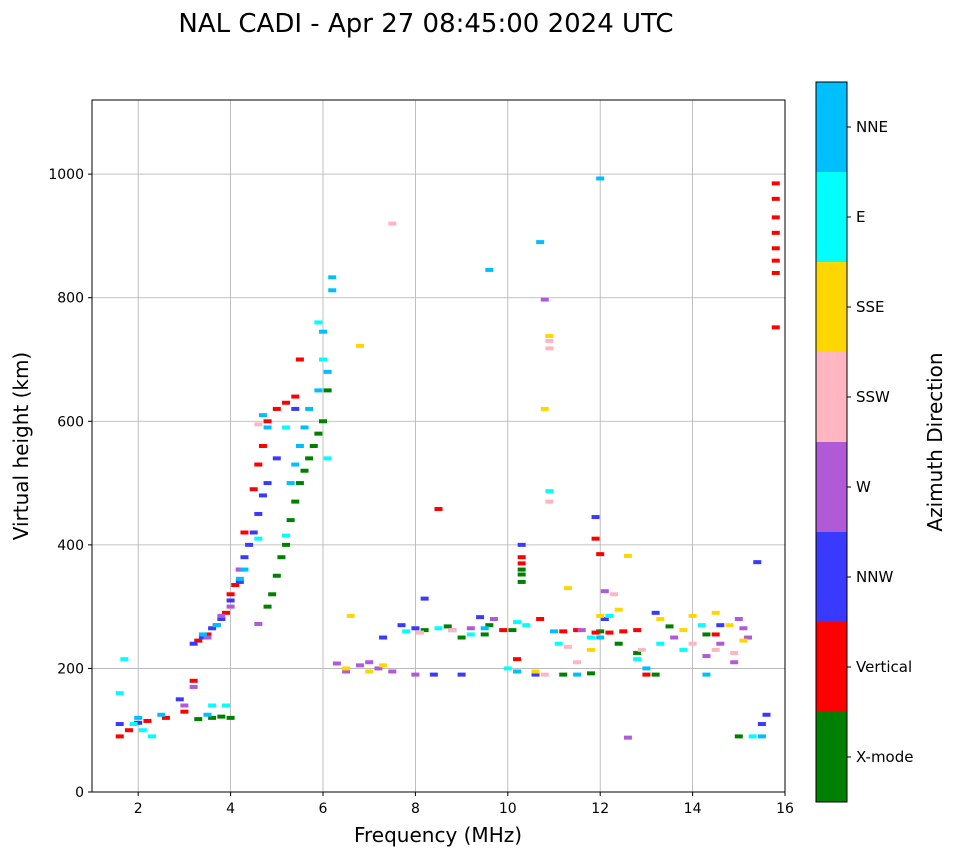 This screenshot has height=857, width=958. What do you see at coordinates (864, 442) in the screenshot?
I see `colorbar: X-mode Vertical NNW W SSW SSE E NNE` at bounding box center [864, 442].